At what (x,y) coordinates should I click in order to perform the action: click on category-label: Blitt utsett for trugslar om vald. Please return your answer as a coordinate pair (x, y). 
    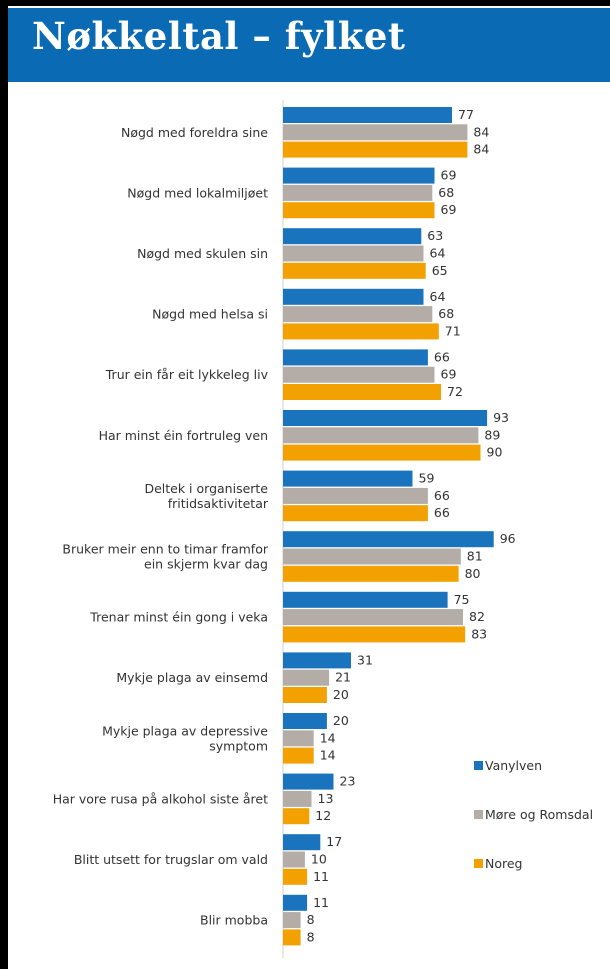
    Looking at the image, I should click on (171, 859).